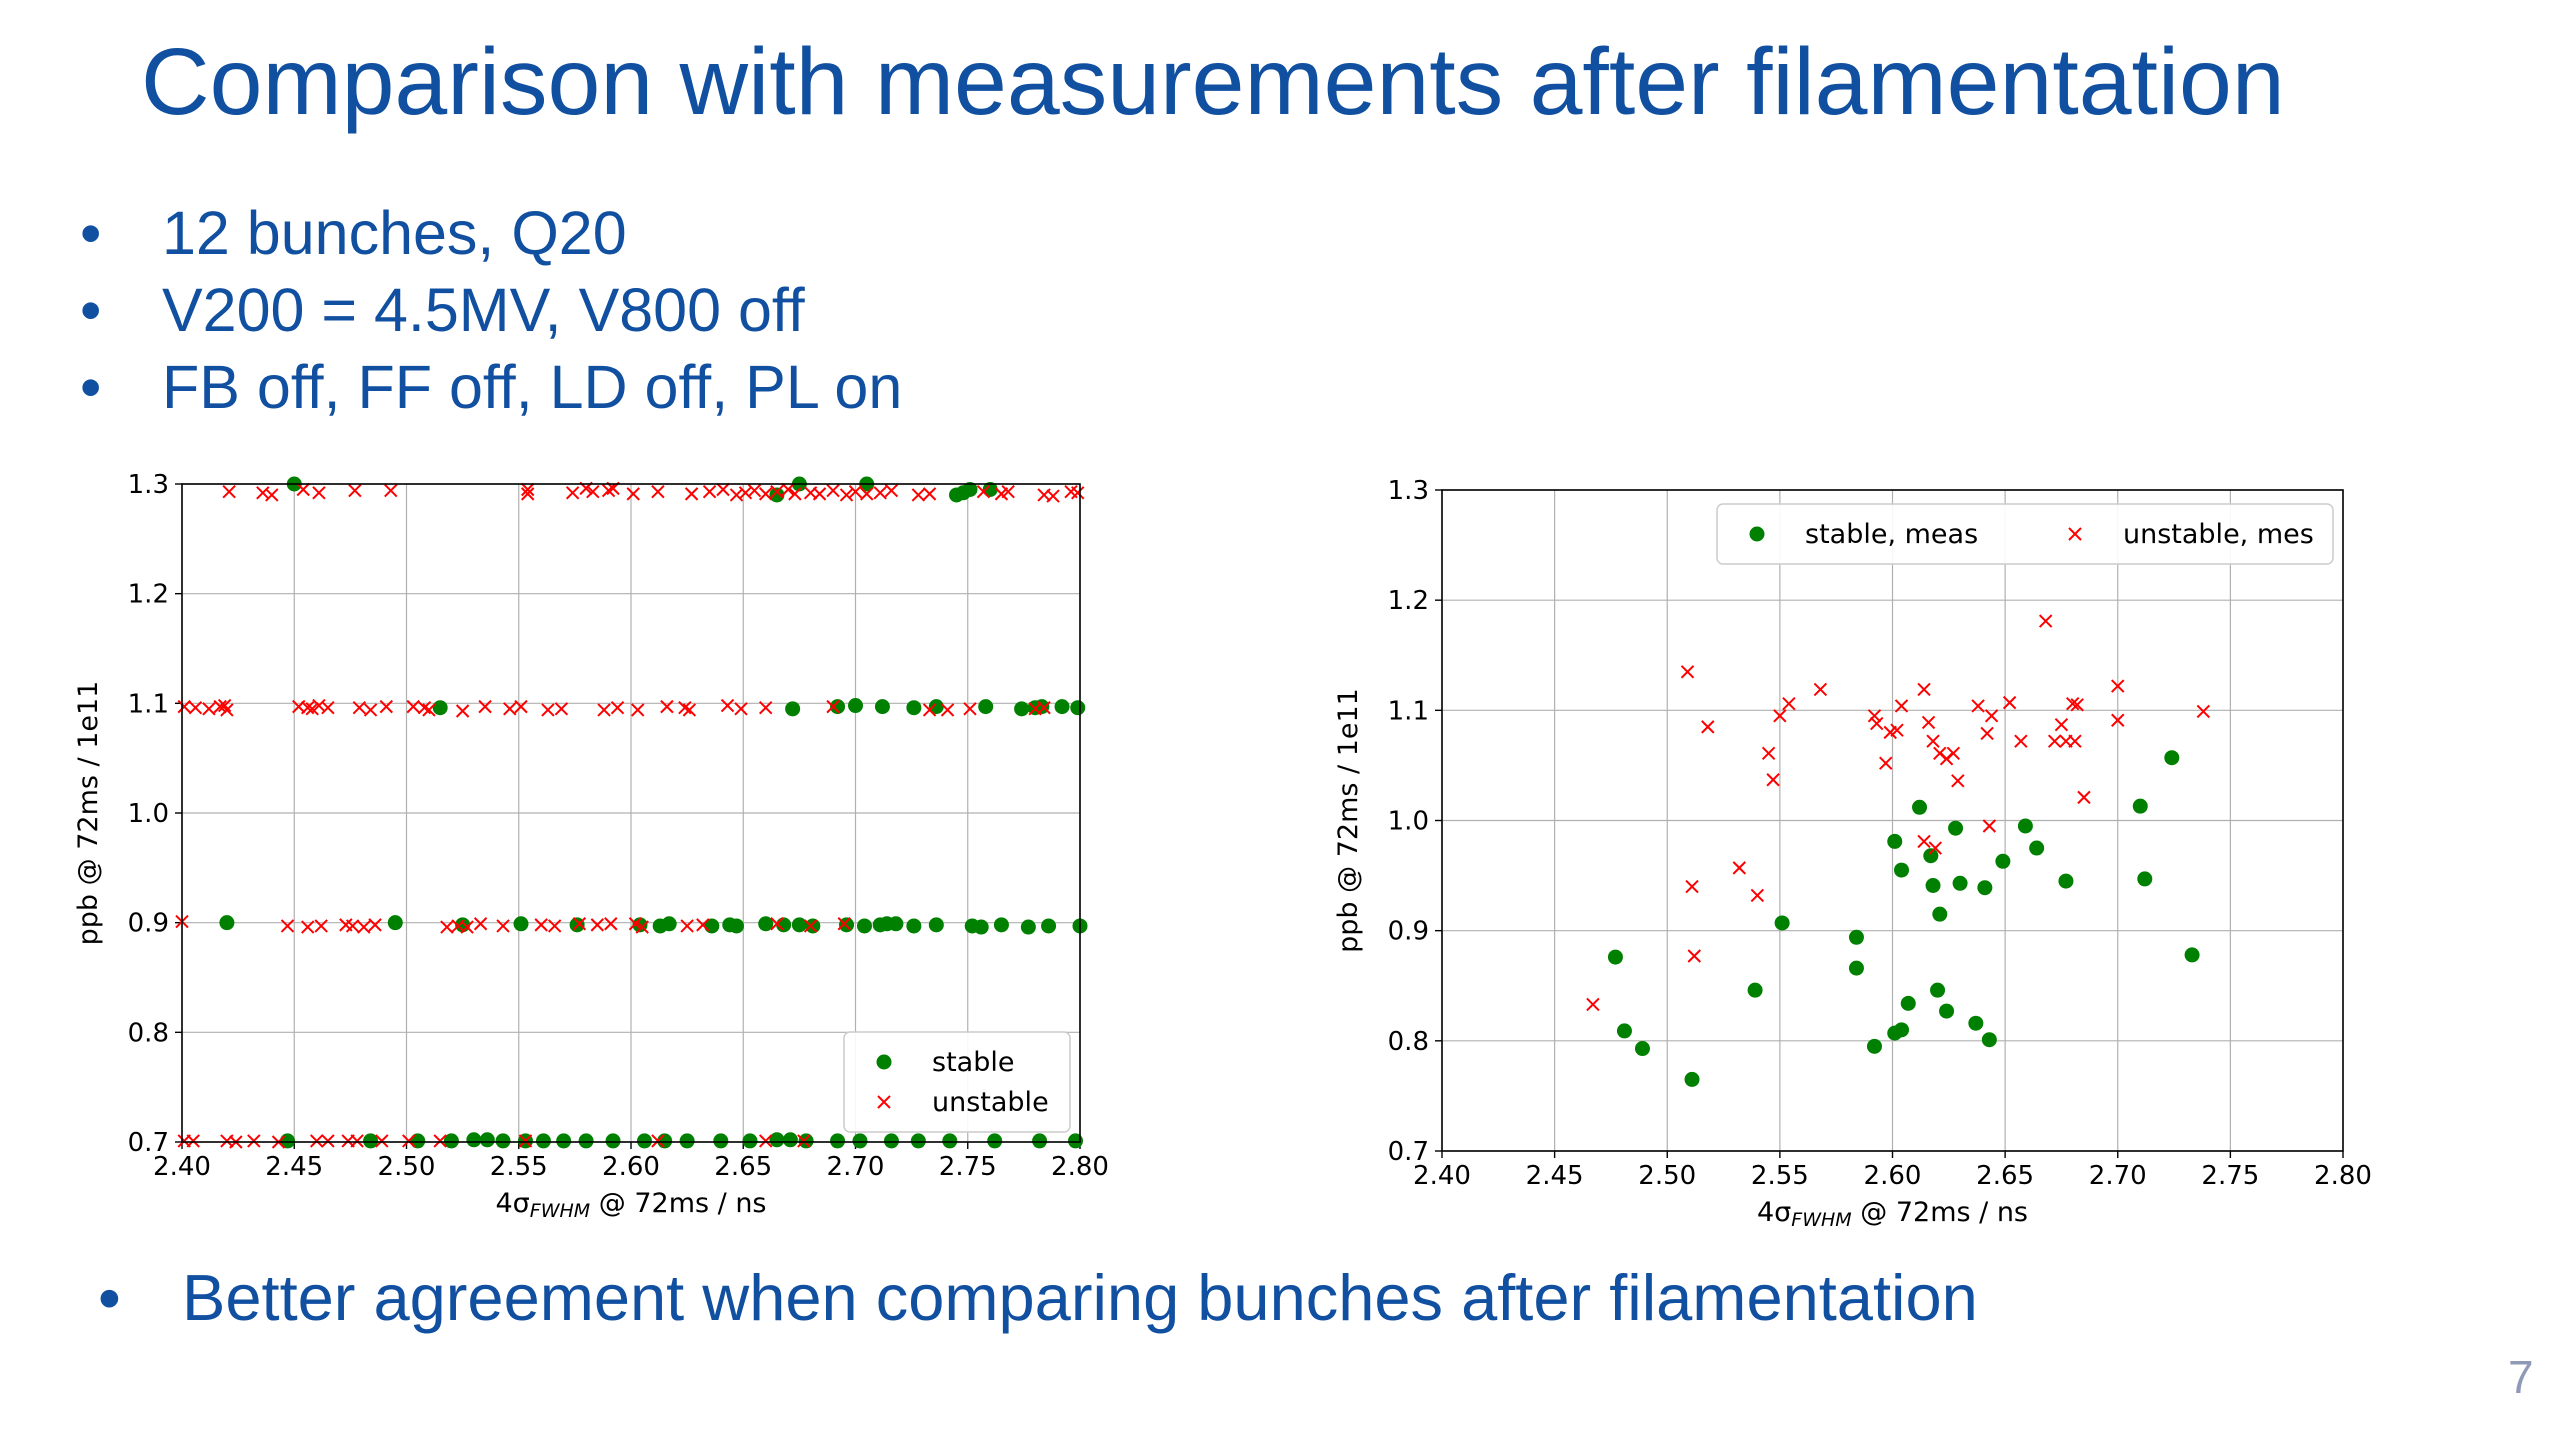 This screenshot has height=1440, width=2560. I want to click on x-tick-label: 2.80, so click(1080, 1167).